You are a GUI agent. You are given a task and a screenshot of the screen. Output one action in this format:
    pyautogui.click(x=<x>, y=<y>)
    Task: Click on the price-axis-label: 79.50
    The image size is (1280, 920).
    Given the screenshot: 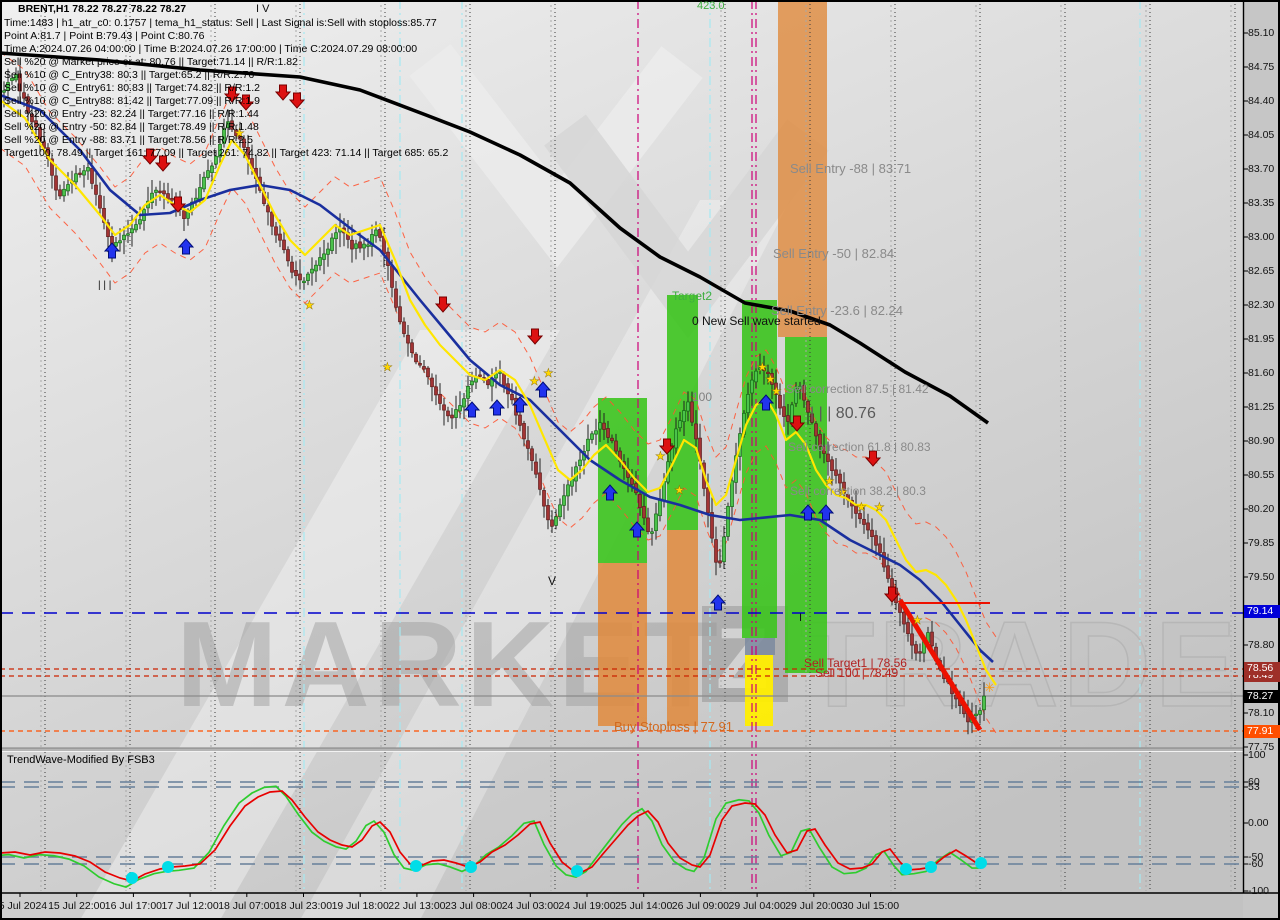 What is the action you would take?
    pyautogui.click(x=1261, y=577)
    